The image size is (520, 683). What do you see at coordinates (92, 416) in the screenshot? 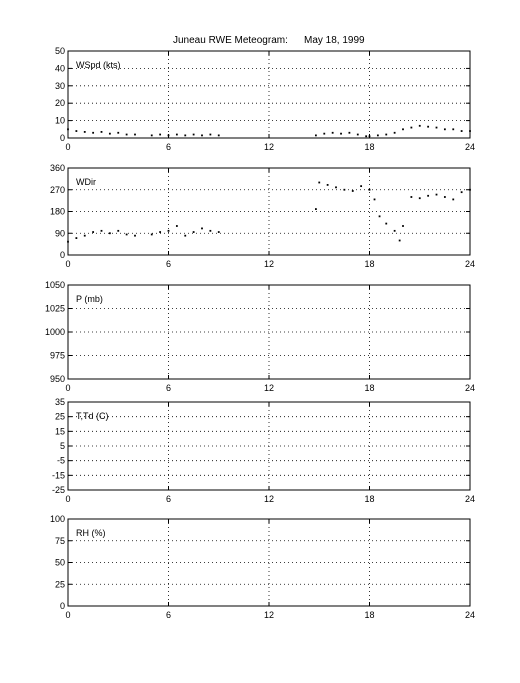
I see `panel-label: T,Td (C)` at bounding box center [92, 416].